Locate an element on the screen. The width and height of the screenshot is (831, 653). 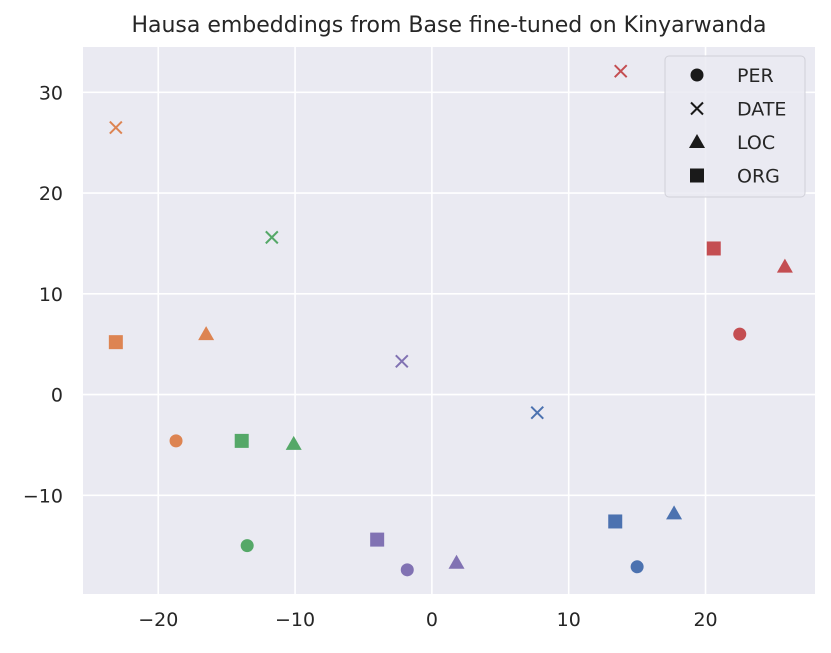
y-tick-label: −10 is located at coordinates (43, 496).